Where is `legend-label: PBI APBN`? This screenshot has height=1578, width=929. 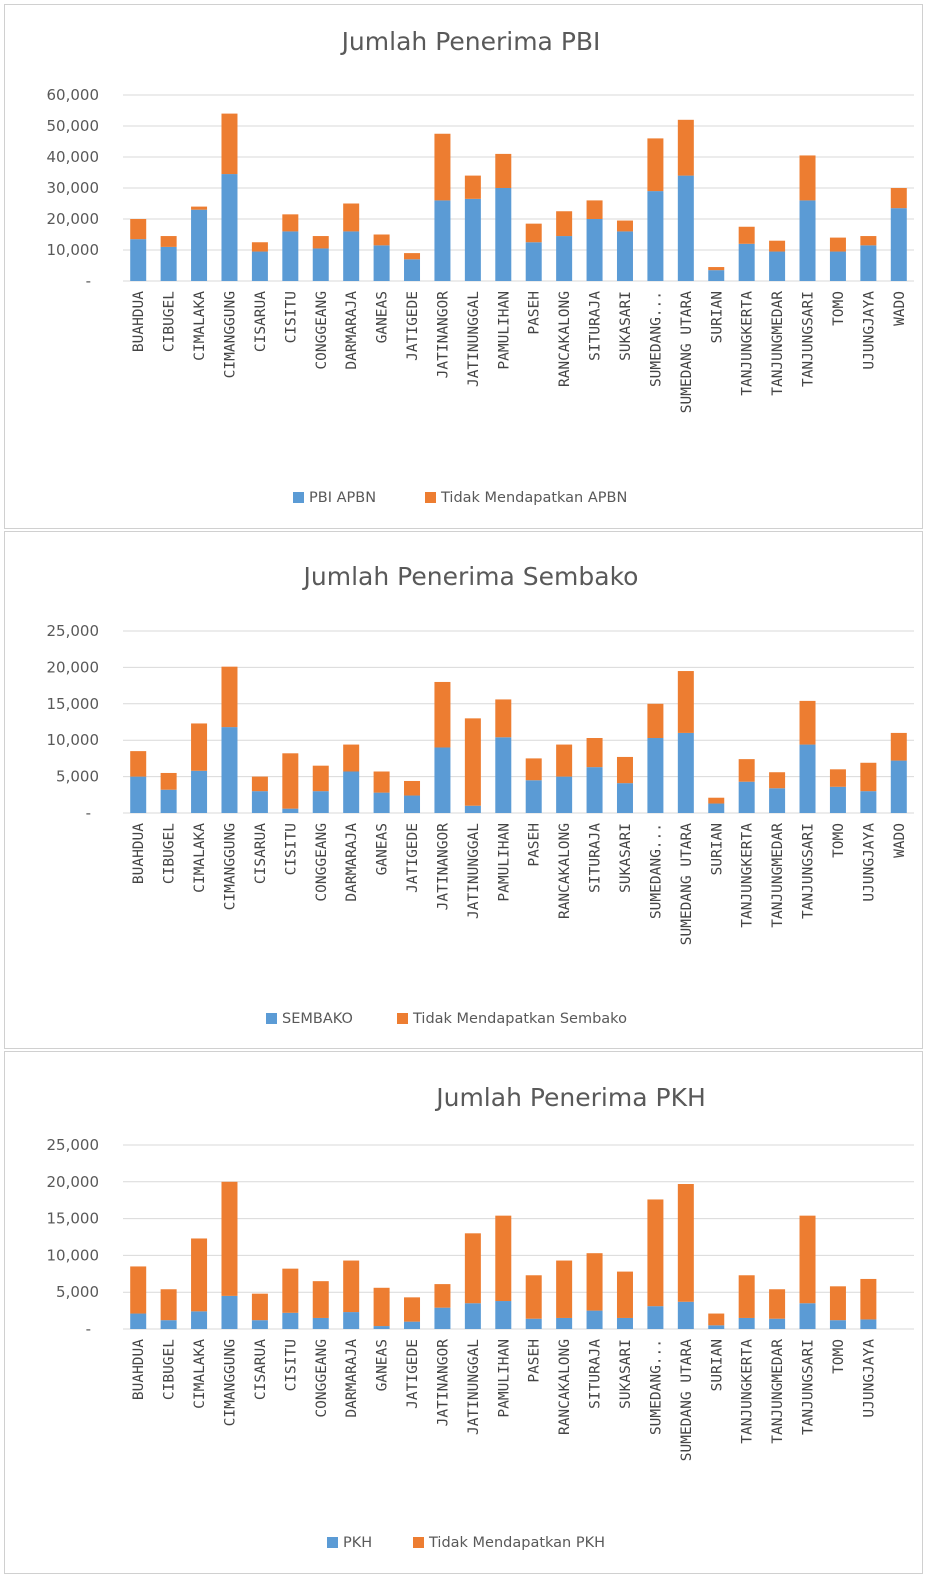 legend-label: PBI APBN is located at coordinates (342, 498).